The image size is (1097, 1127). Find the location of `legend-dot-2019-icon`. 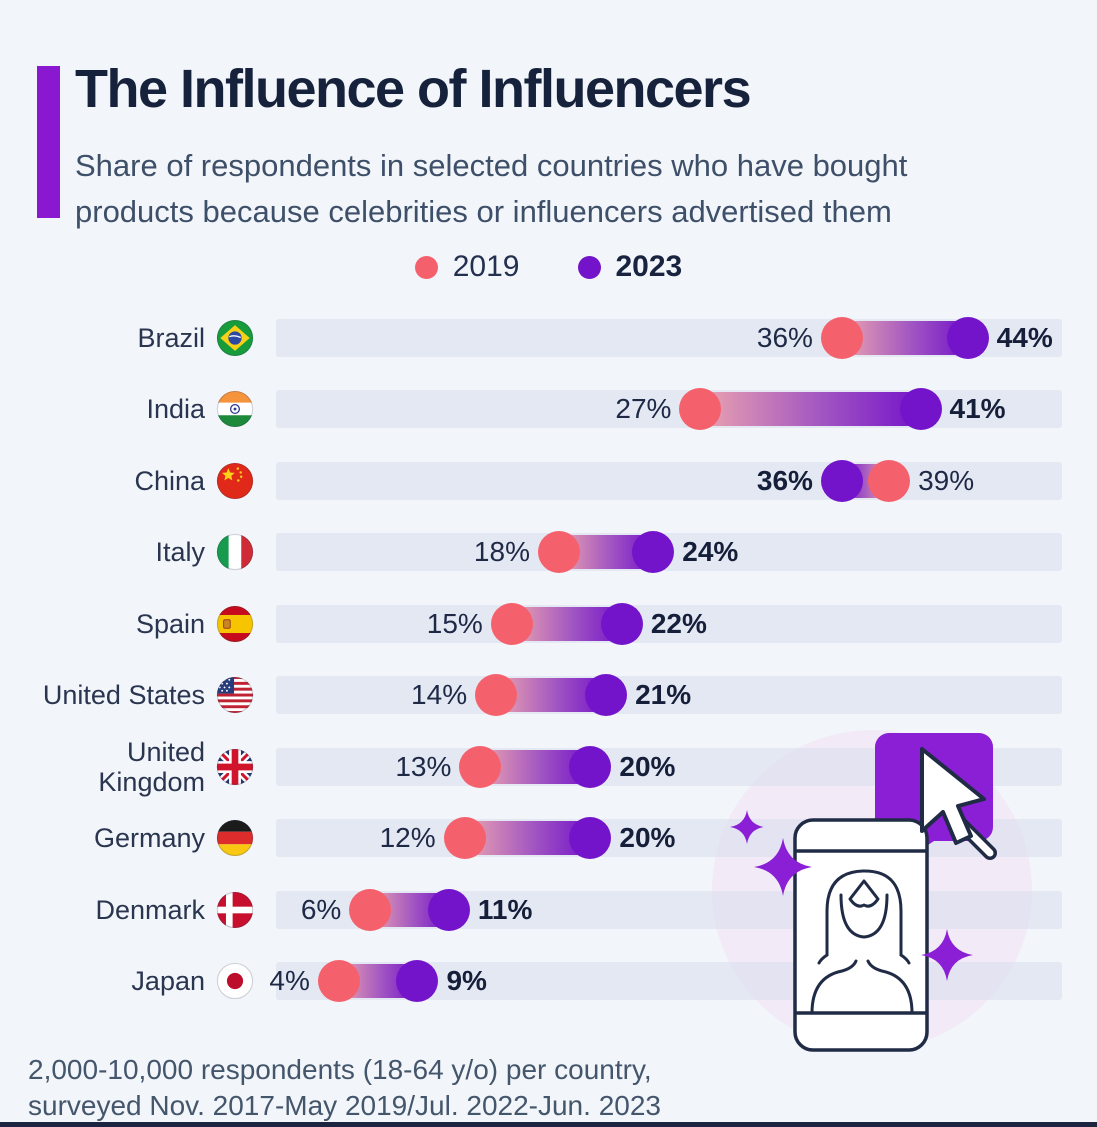

legend-dot-2019-icon is located at coordinates (426, 267).